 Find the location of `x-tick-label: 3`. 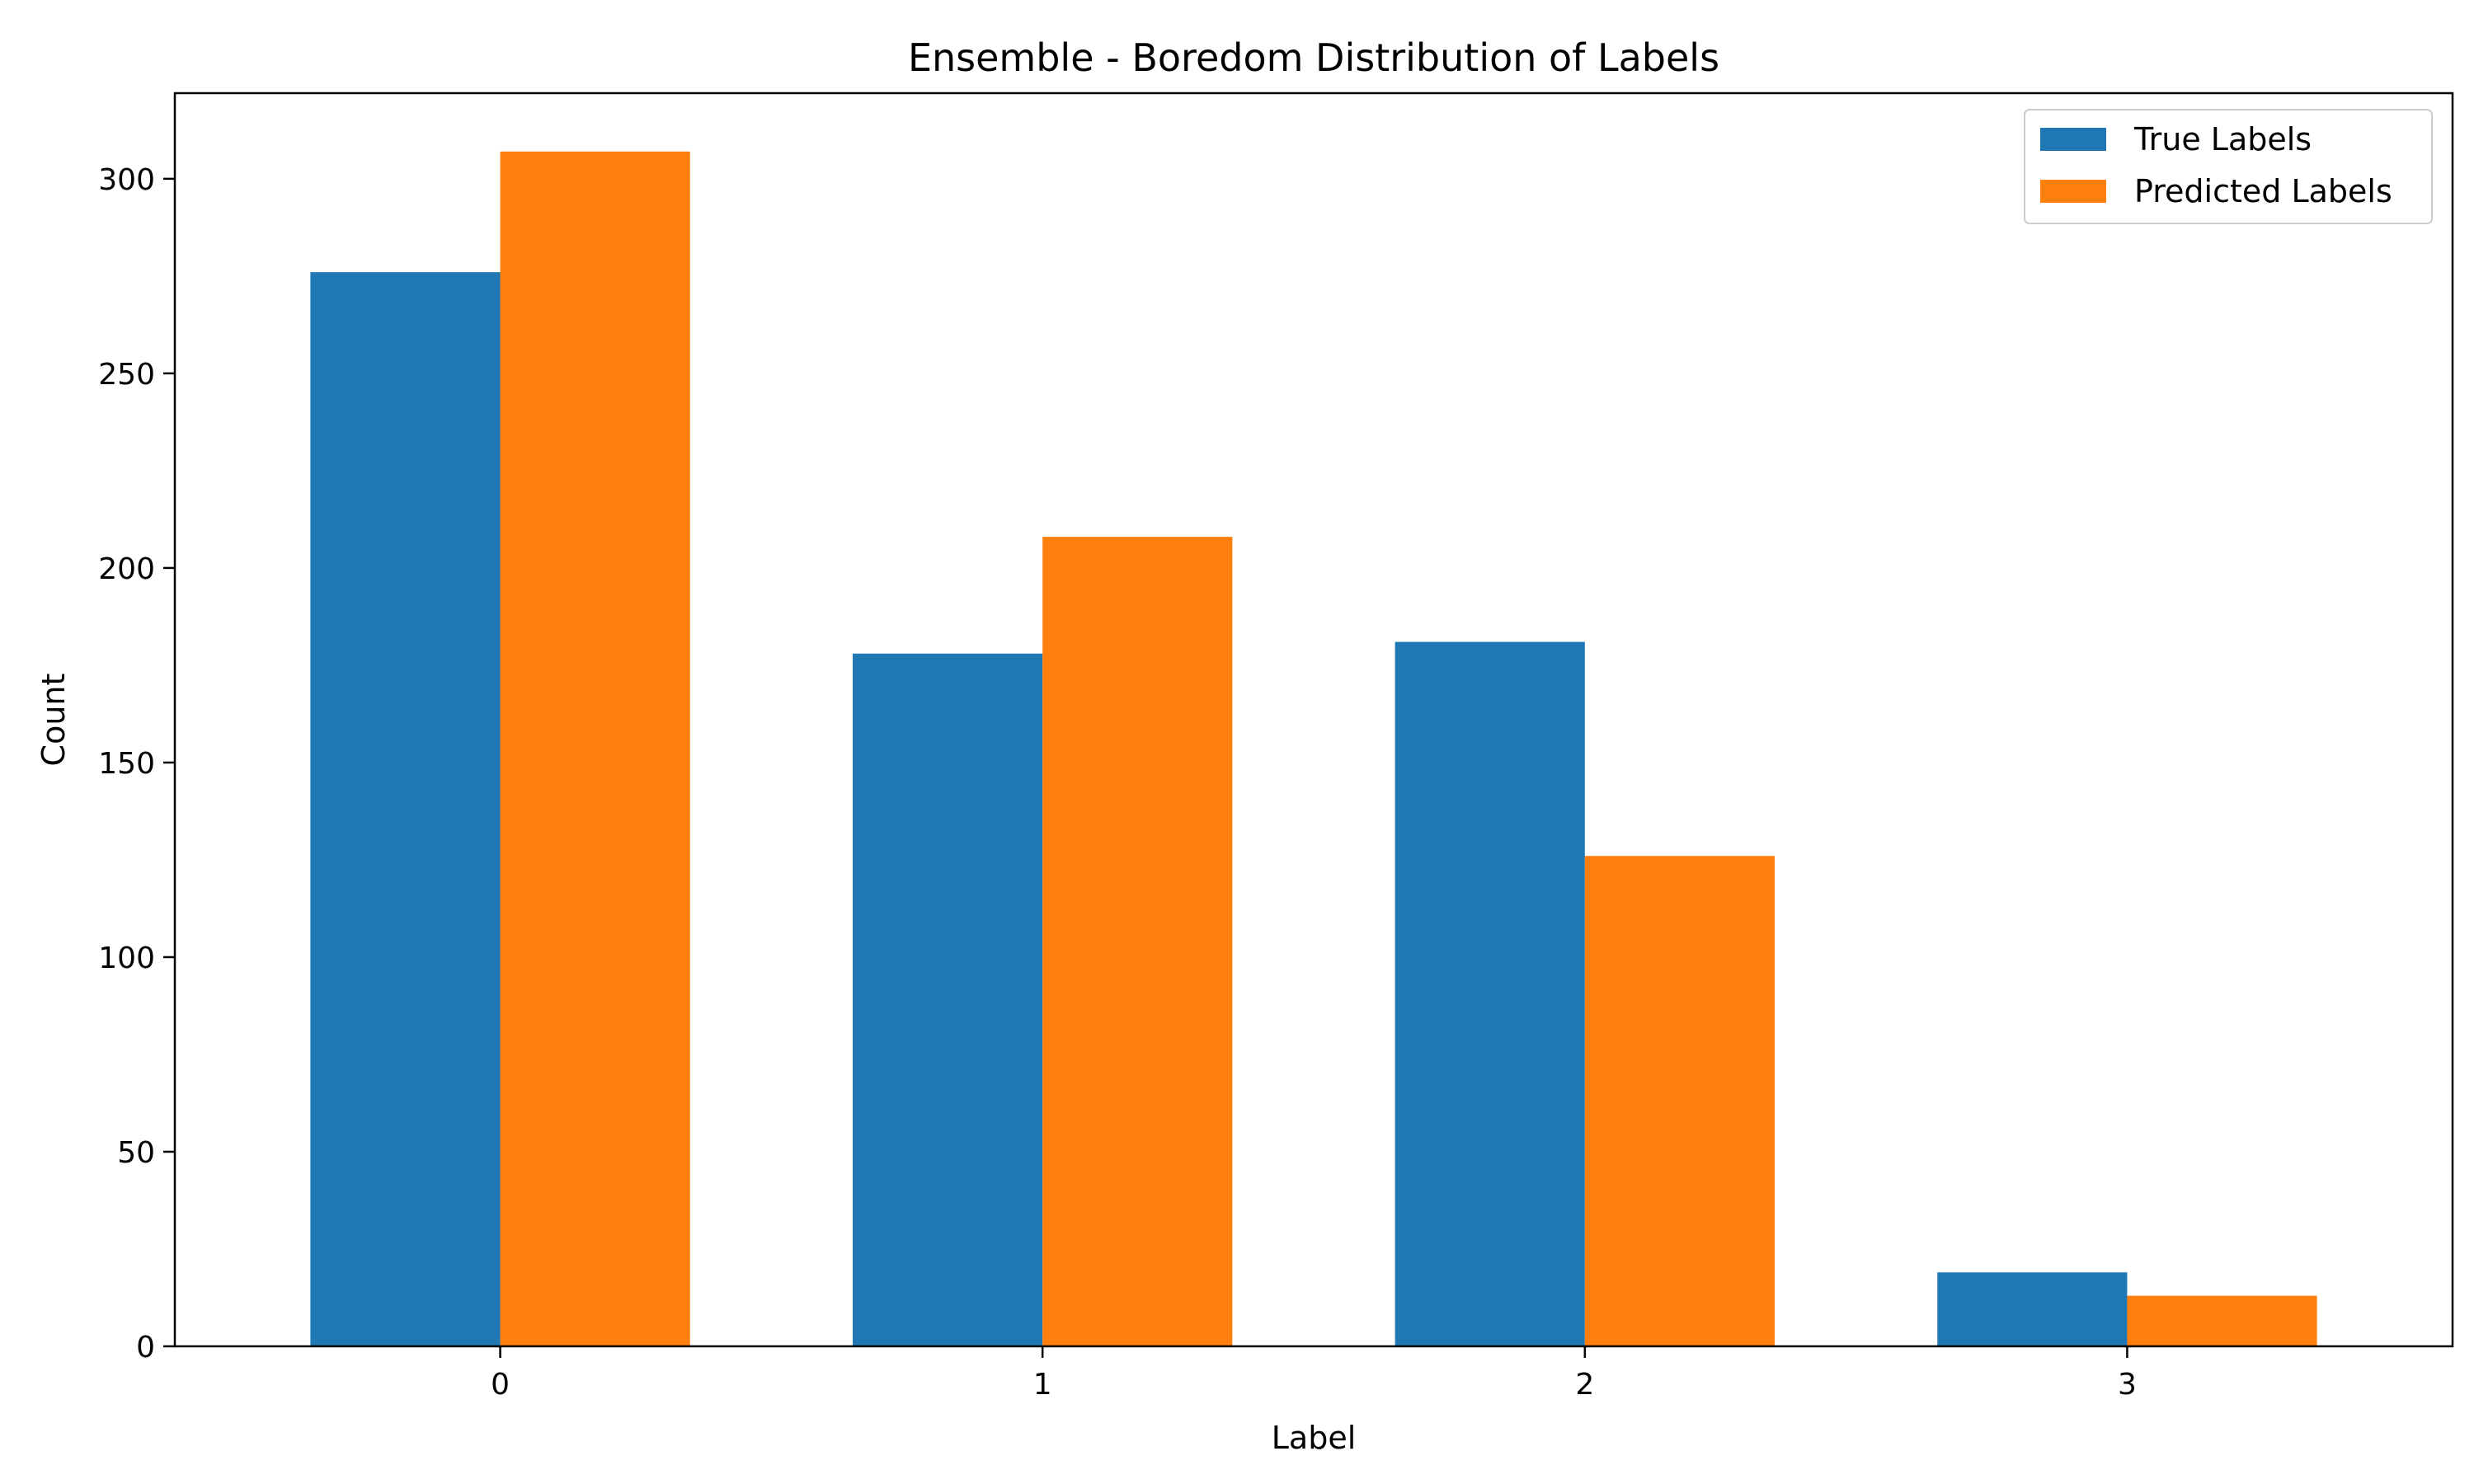

x-tick-label: 3 is located at coordinates (2127, 1385).